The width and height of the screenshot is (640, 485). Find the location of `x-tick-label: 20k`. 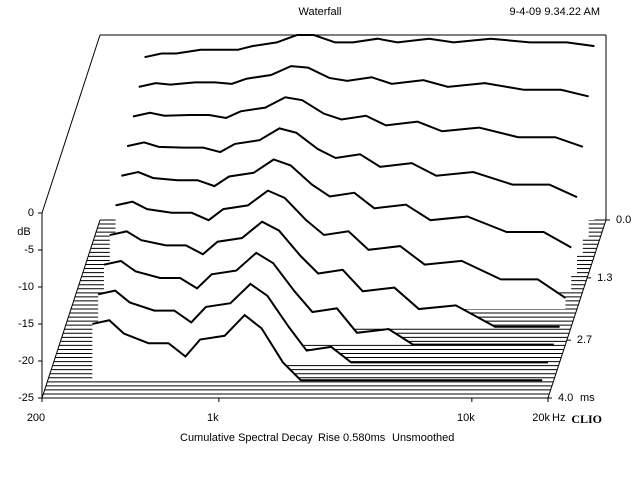

x-tick-label: 20k is located at coordinates (541, 418).